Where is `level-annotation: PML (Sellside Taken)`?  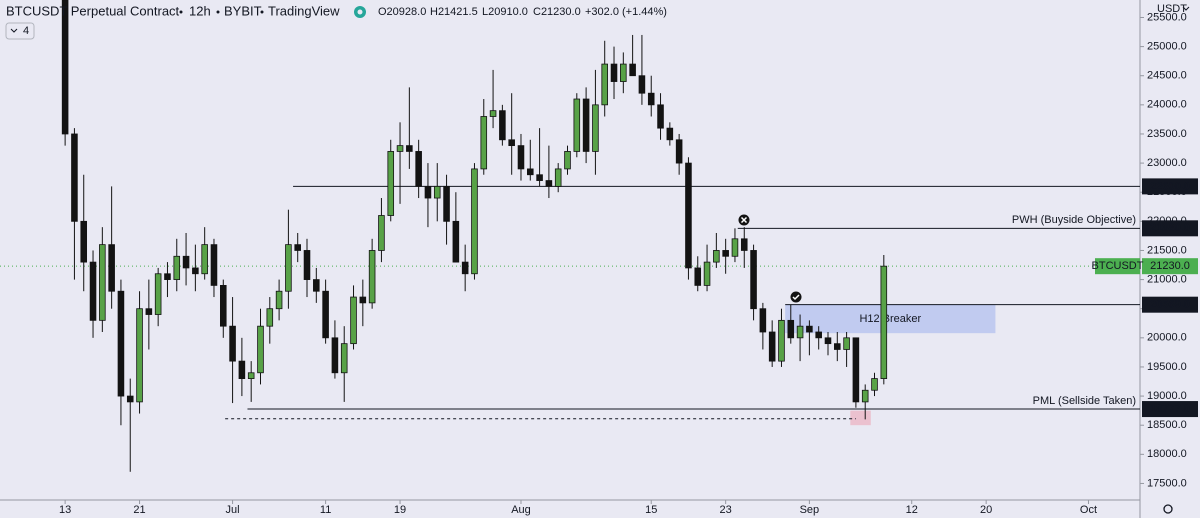 level-annotation: PML (Sellside Taken) is located at coordinates (1084, 401).